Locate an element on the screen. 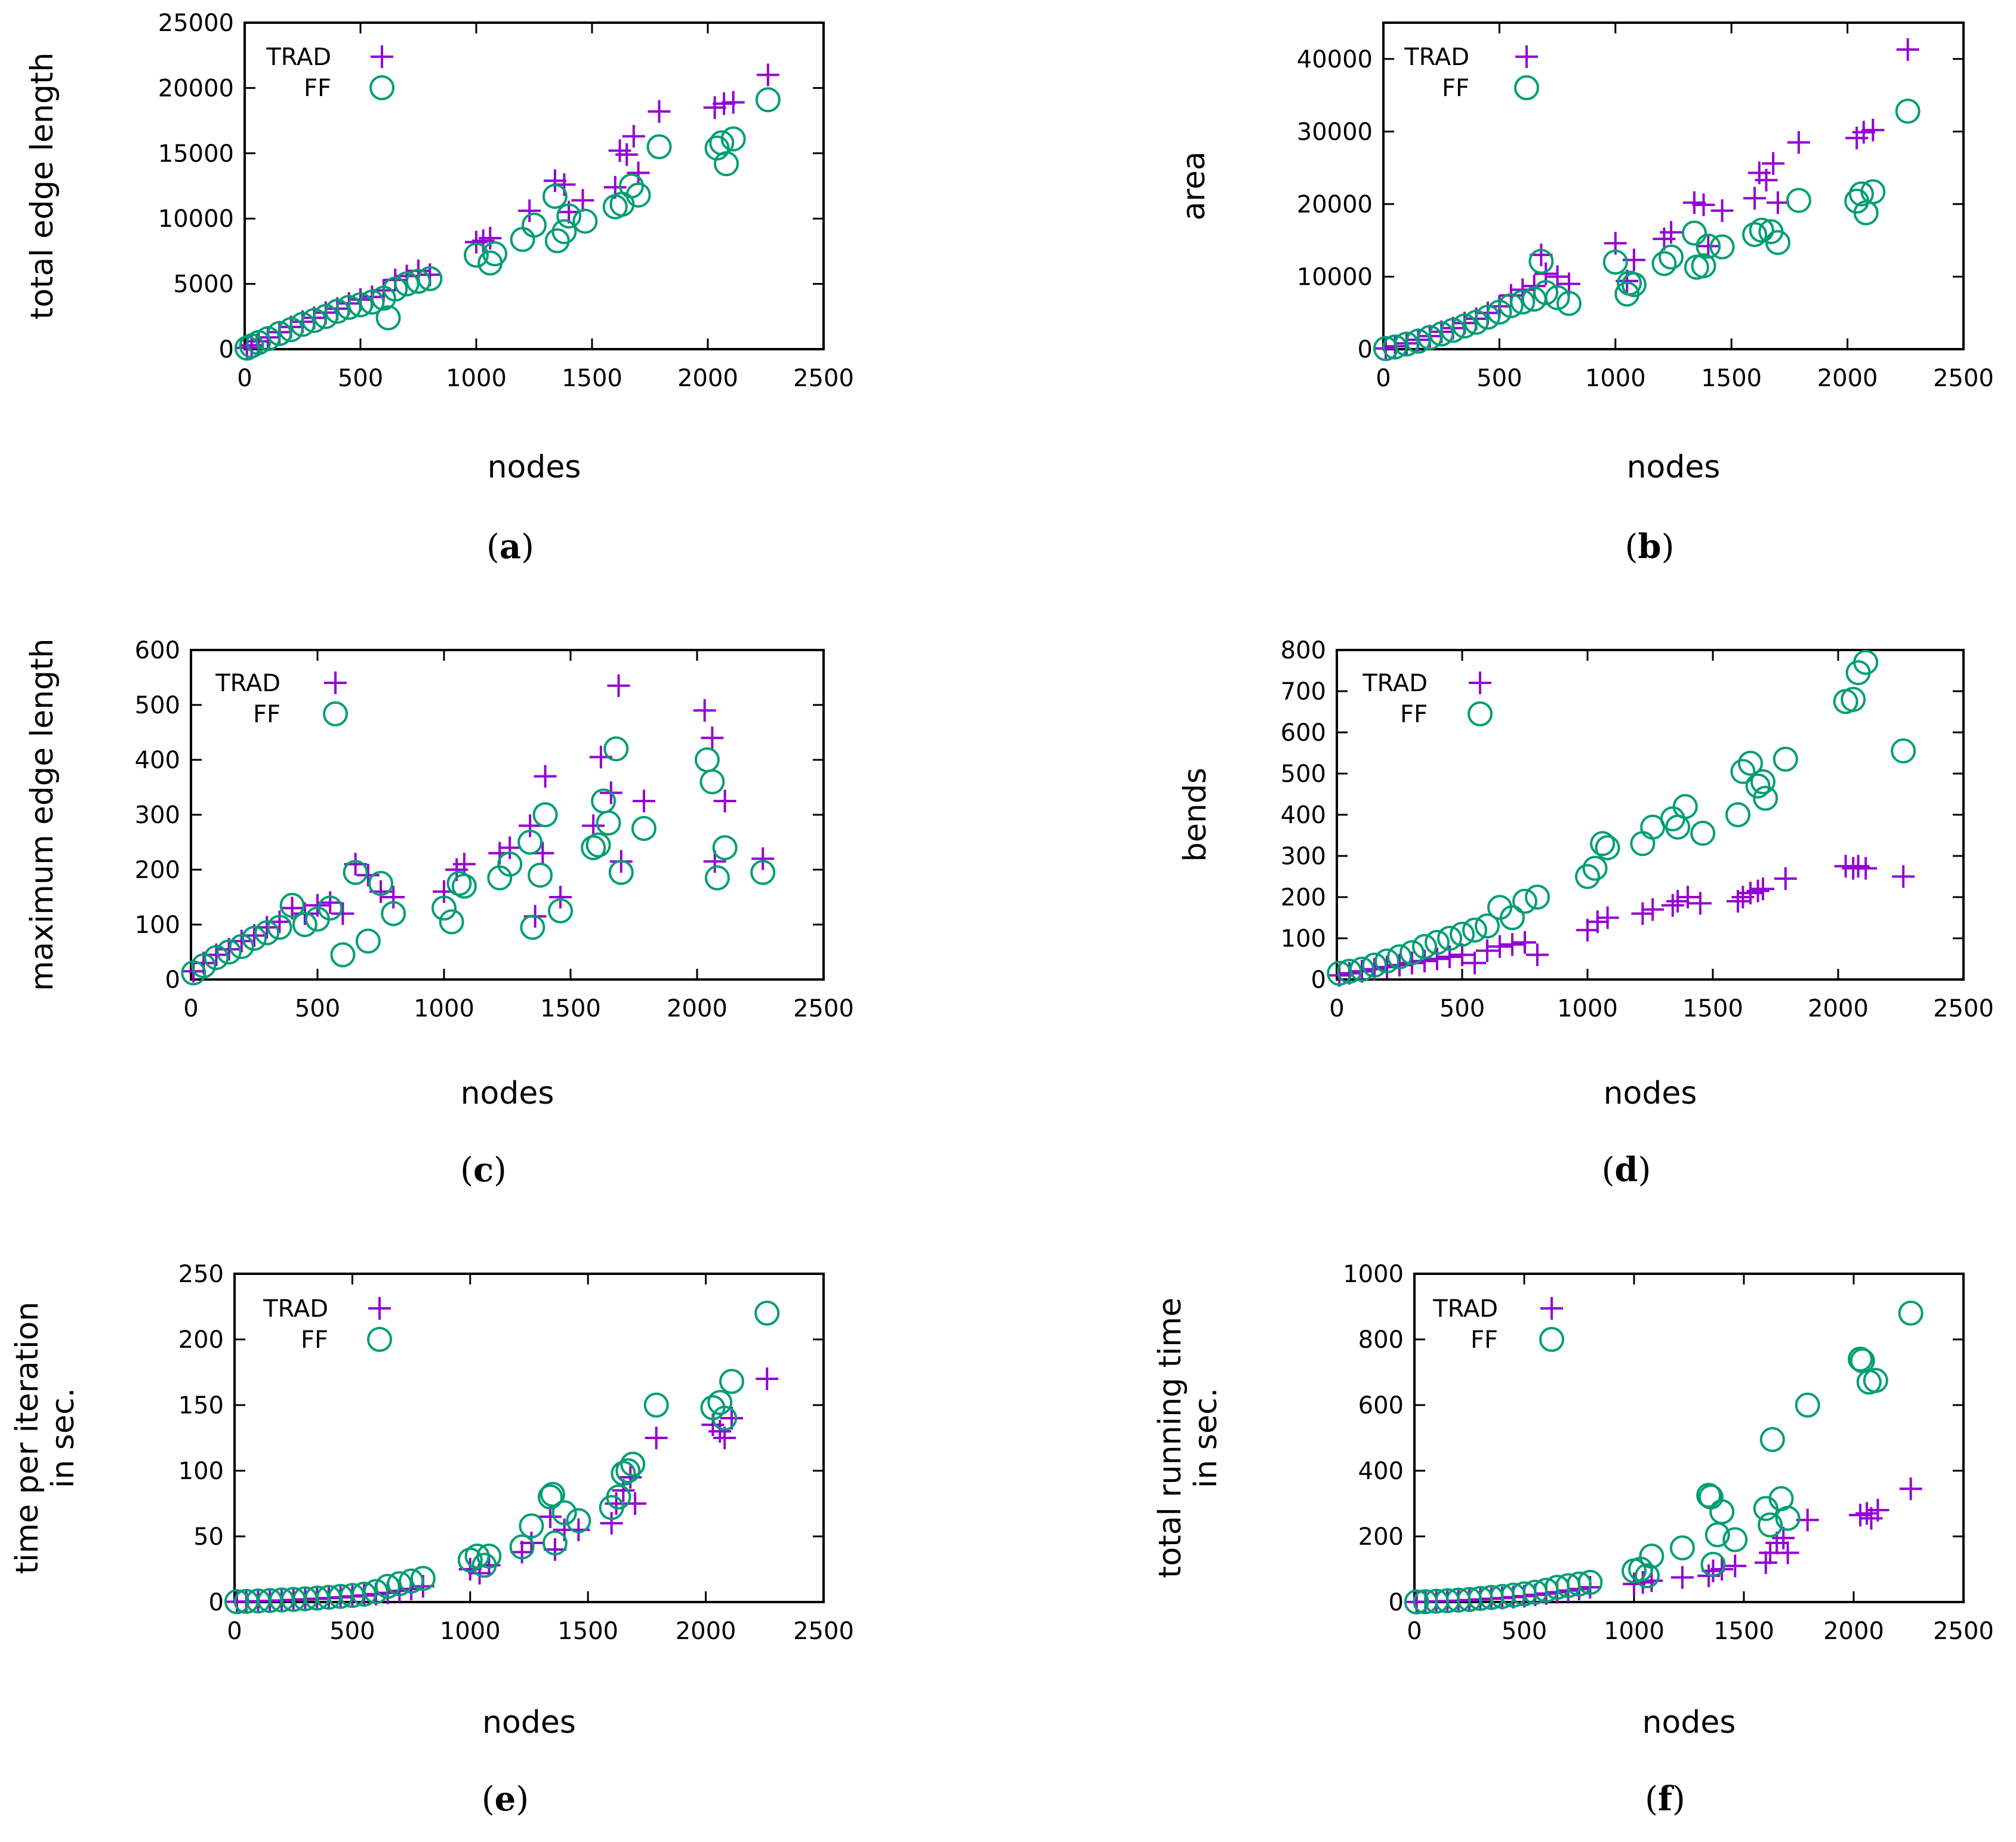 The width and height of the screenshot is (2016, 1842). panel-caption: (d) is located at coordinates (1626, 1170).